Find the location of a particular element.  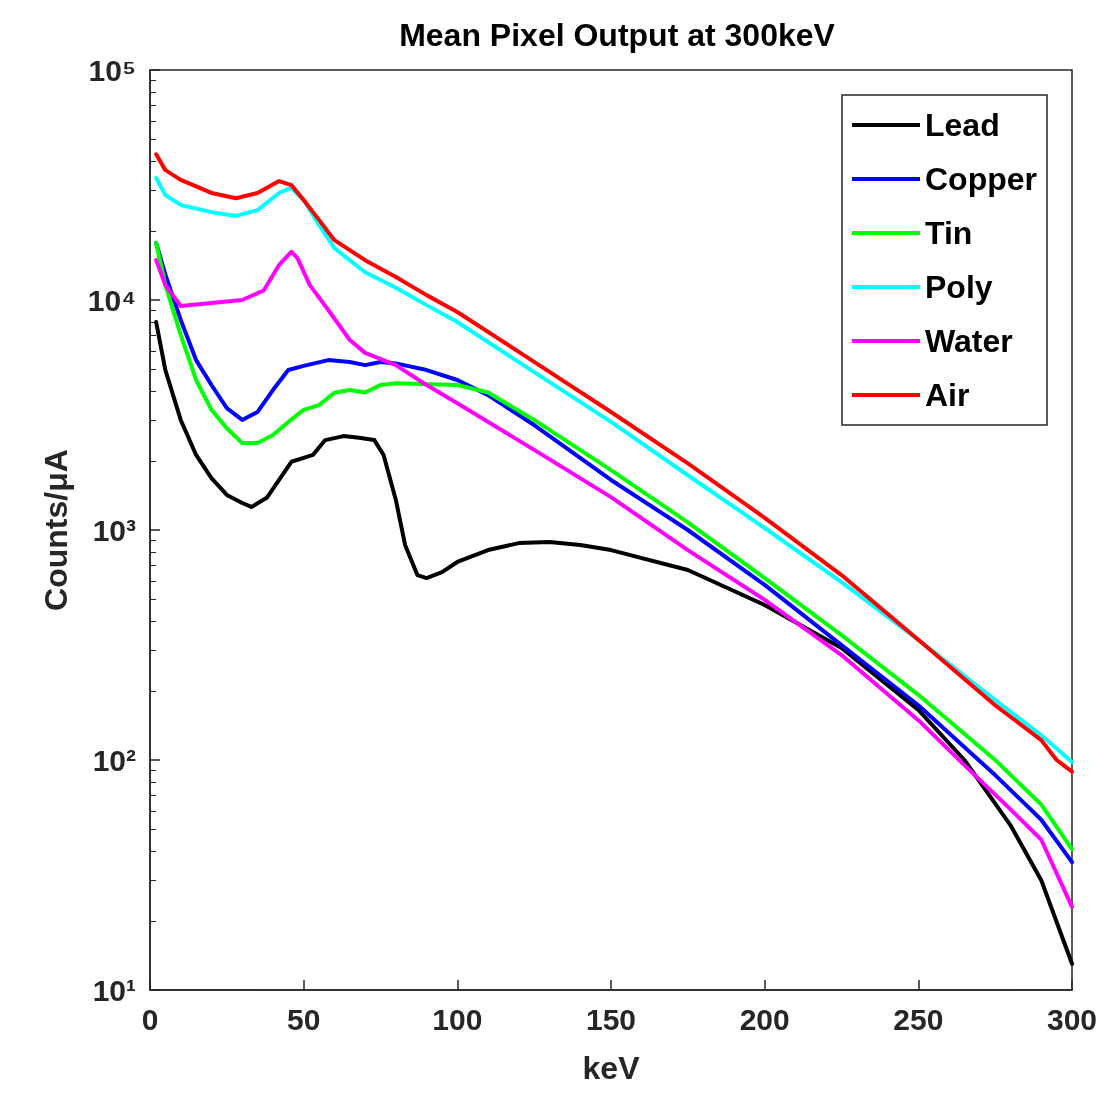

x-tick-label: 250 is located at coordinates (918, 1019).